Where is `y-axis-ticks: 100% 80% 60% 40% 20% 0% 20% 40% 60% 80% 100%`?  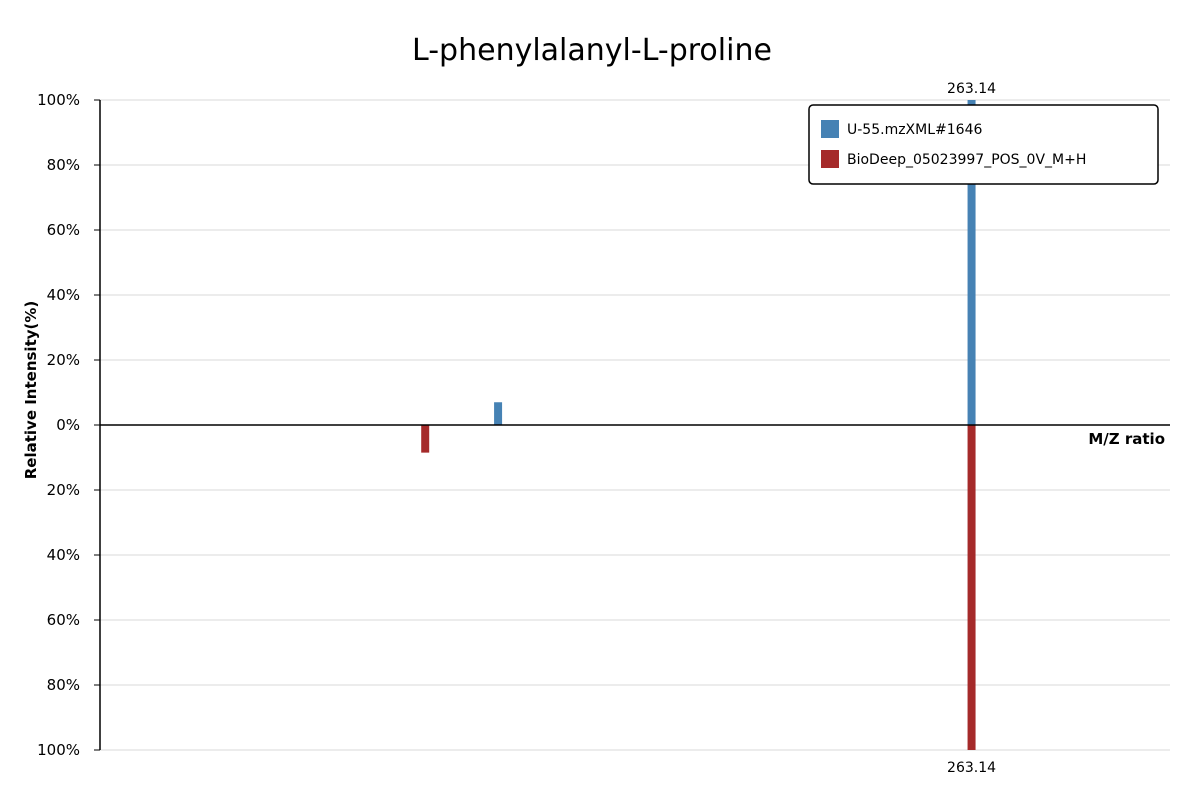 y-axis-ticks: 100% 80% 60% 40% 20% 0% 20% 40% 60% 80% 100% is located at coordinates (68, 425).